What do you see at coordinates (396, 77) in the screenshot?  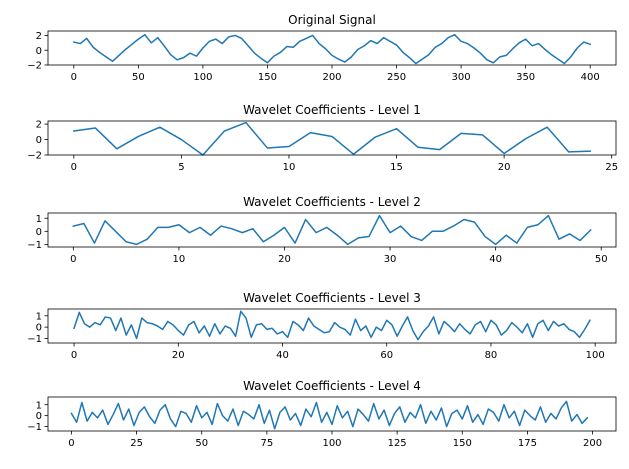 I see `x-tick-label: 250` at bounding box center [396, 77].